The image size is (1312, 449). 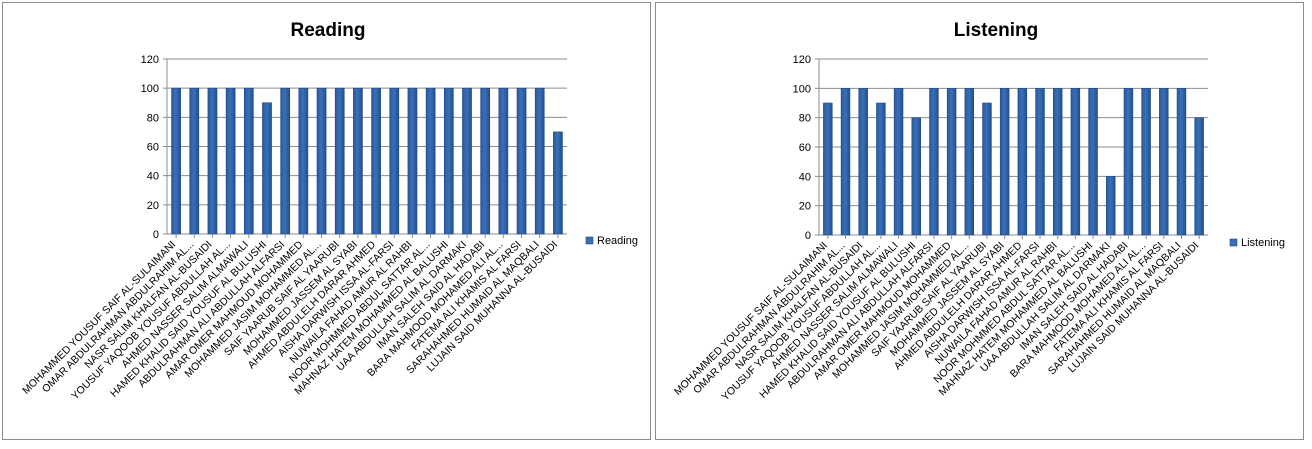 I want to click on legend-label: Listening, so click(x=1263, y=243).